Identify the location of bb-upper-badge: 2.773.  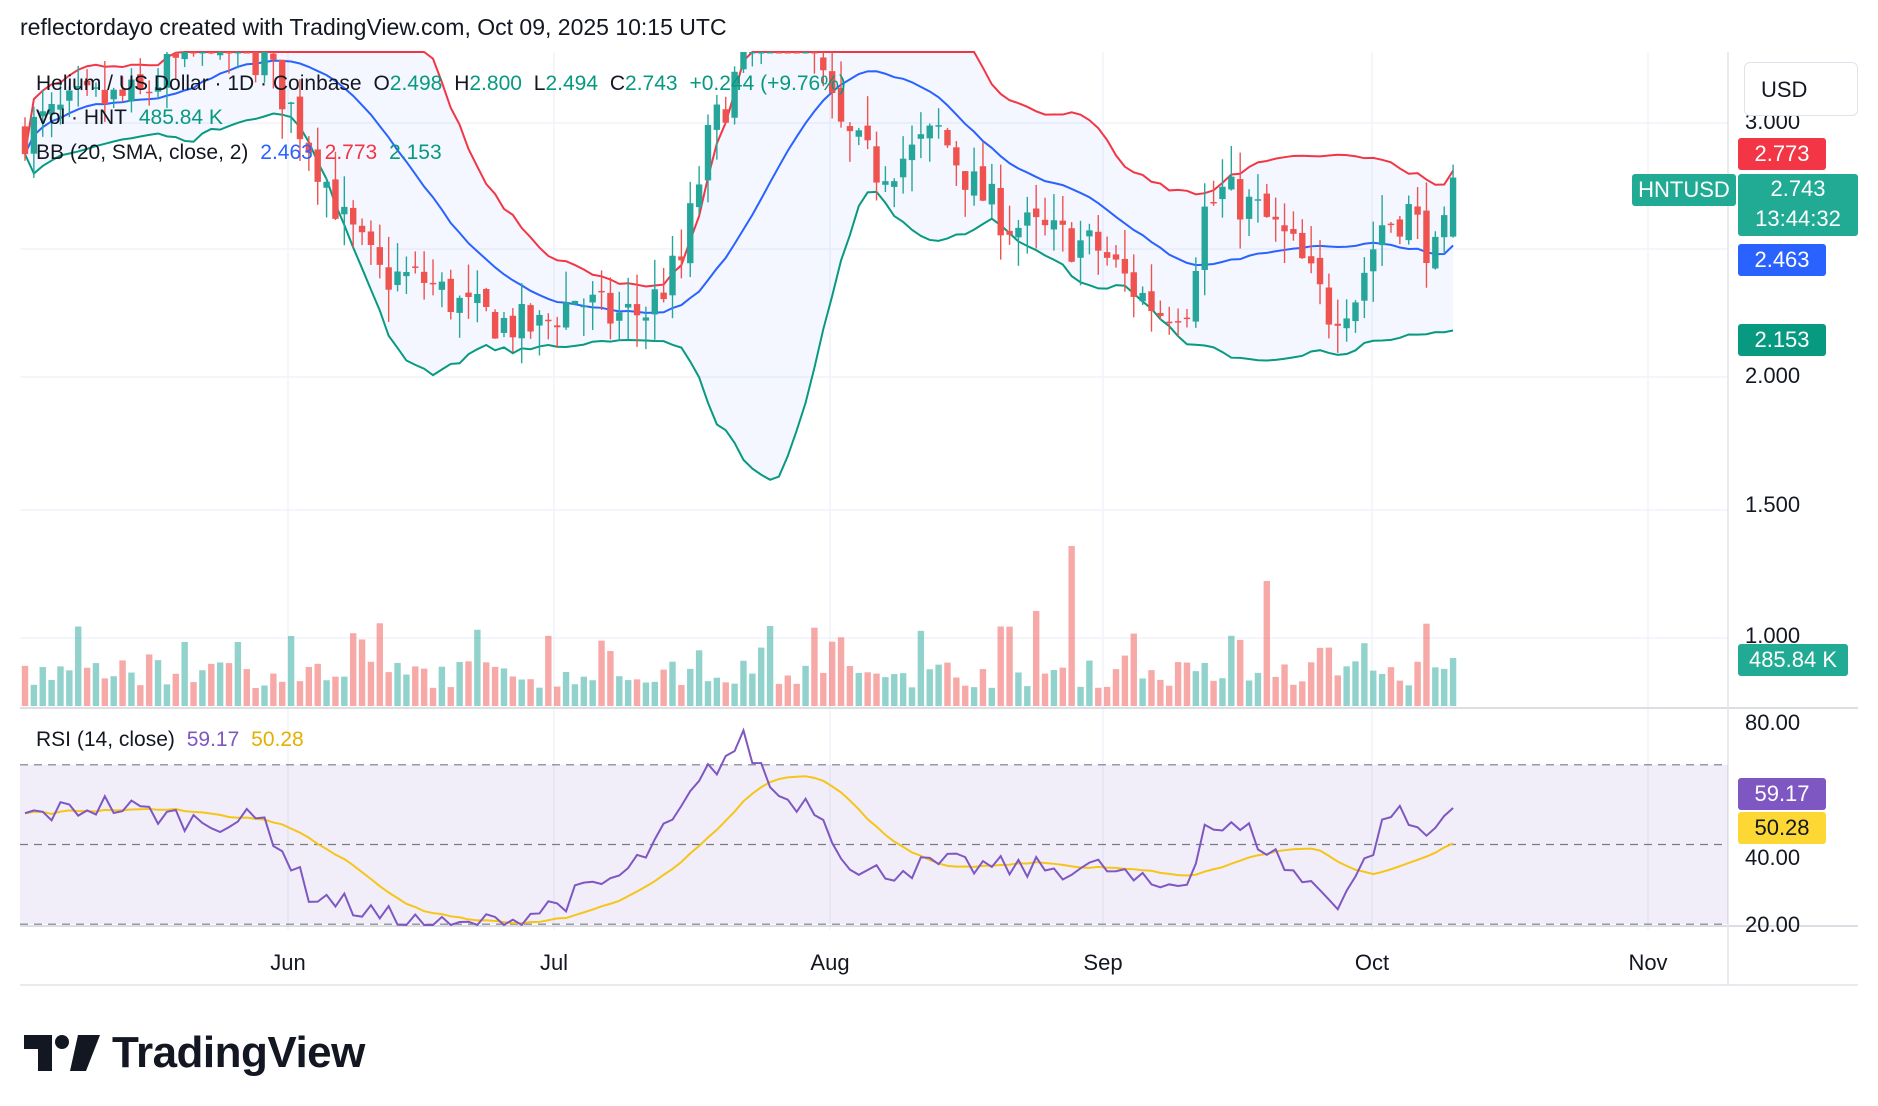
(1781, 153).